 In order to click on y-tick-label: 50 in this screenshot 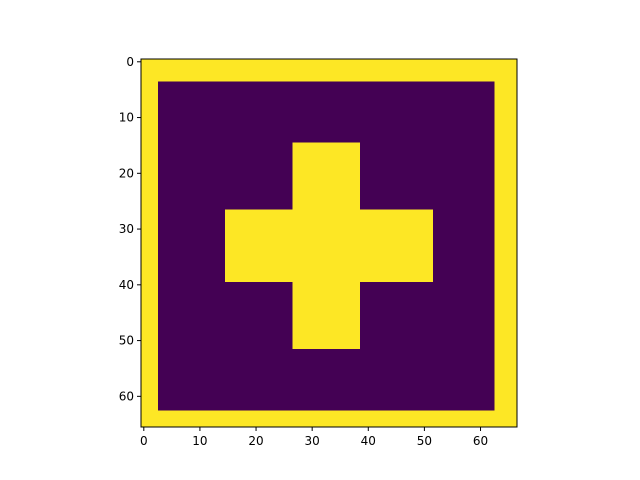, I will do `click(126, 341)`.